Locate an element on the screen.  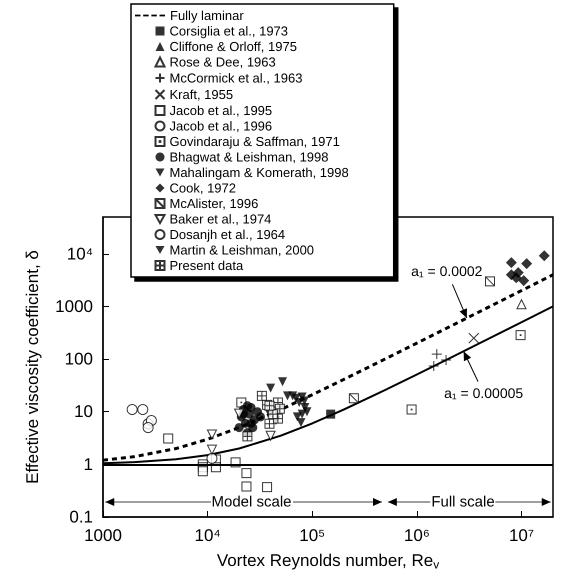
legend-label: Dosanjh et al., 1964 is located at coordinates (228, 234).